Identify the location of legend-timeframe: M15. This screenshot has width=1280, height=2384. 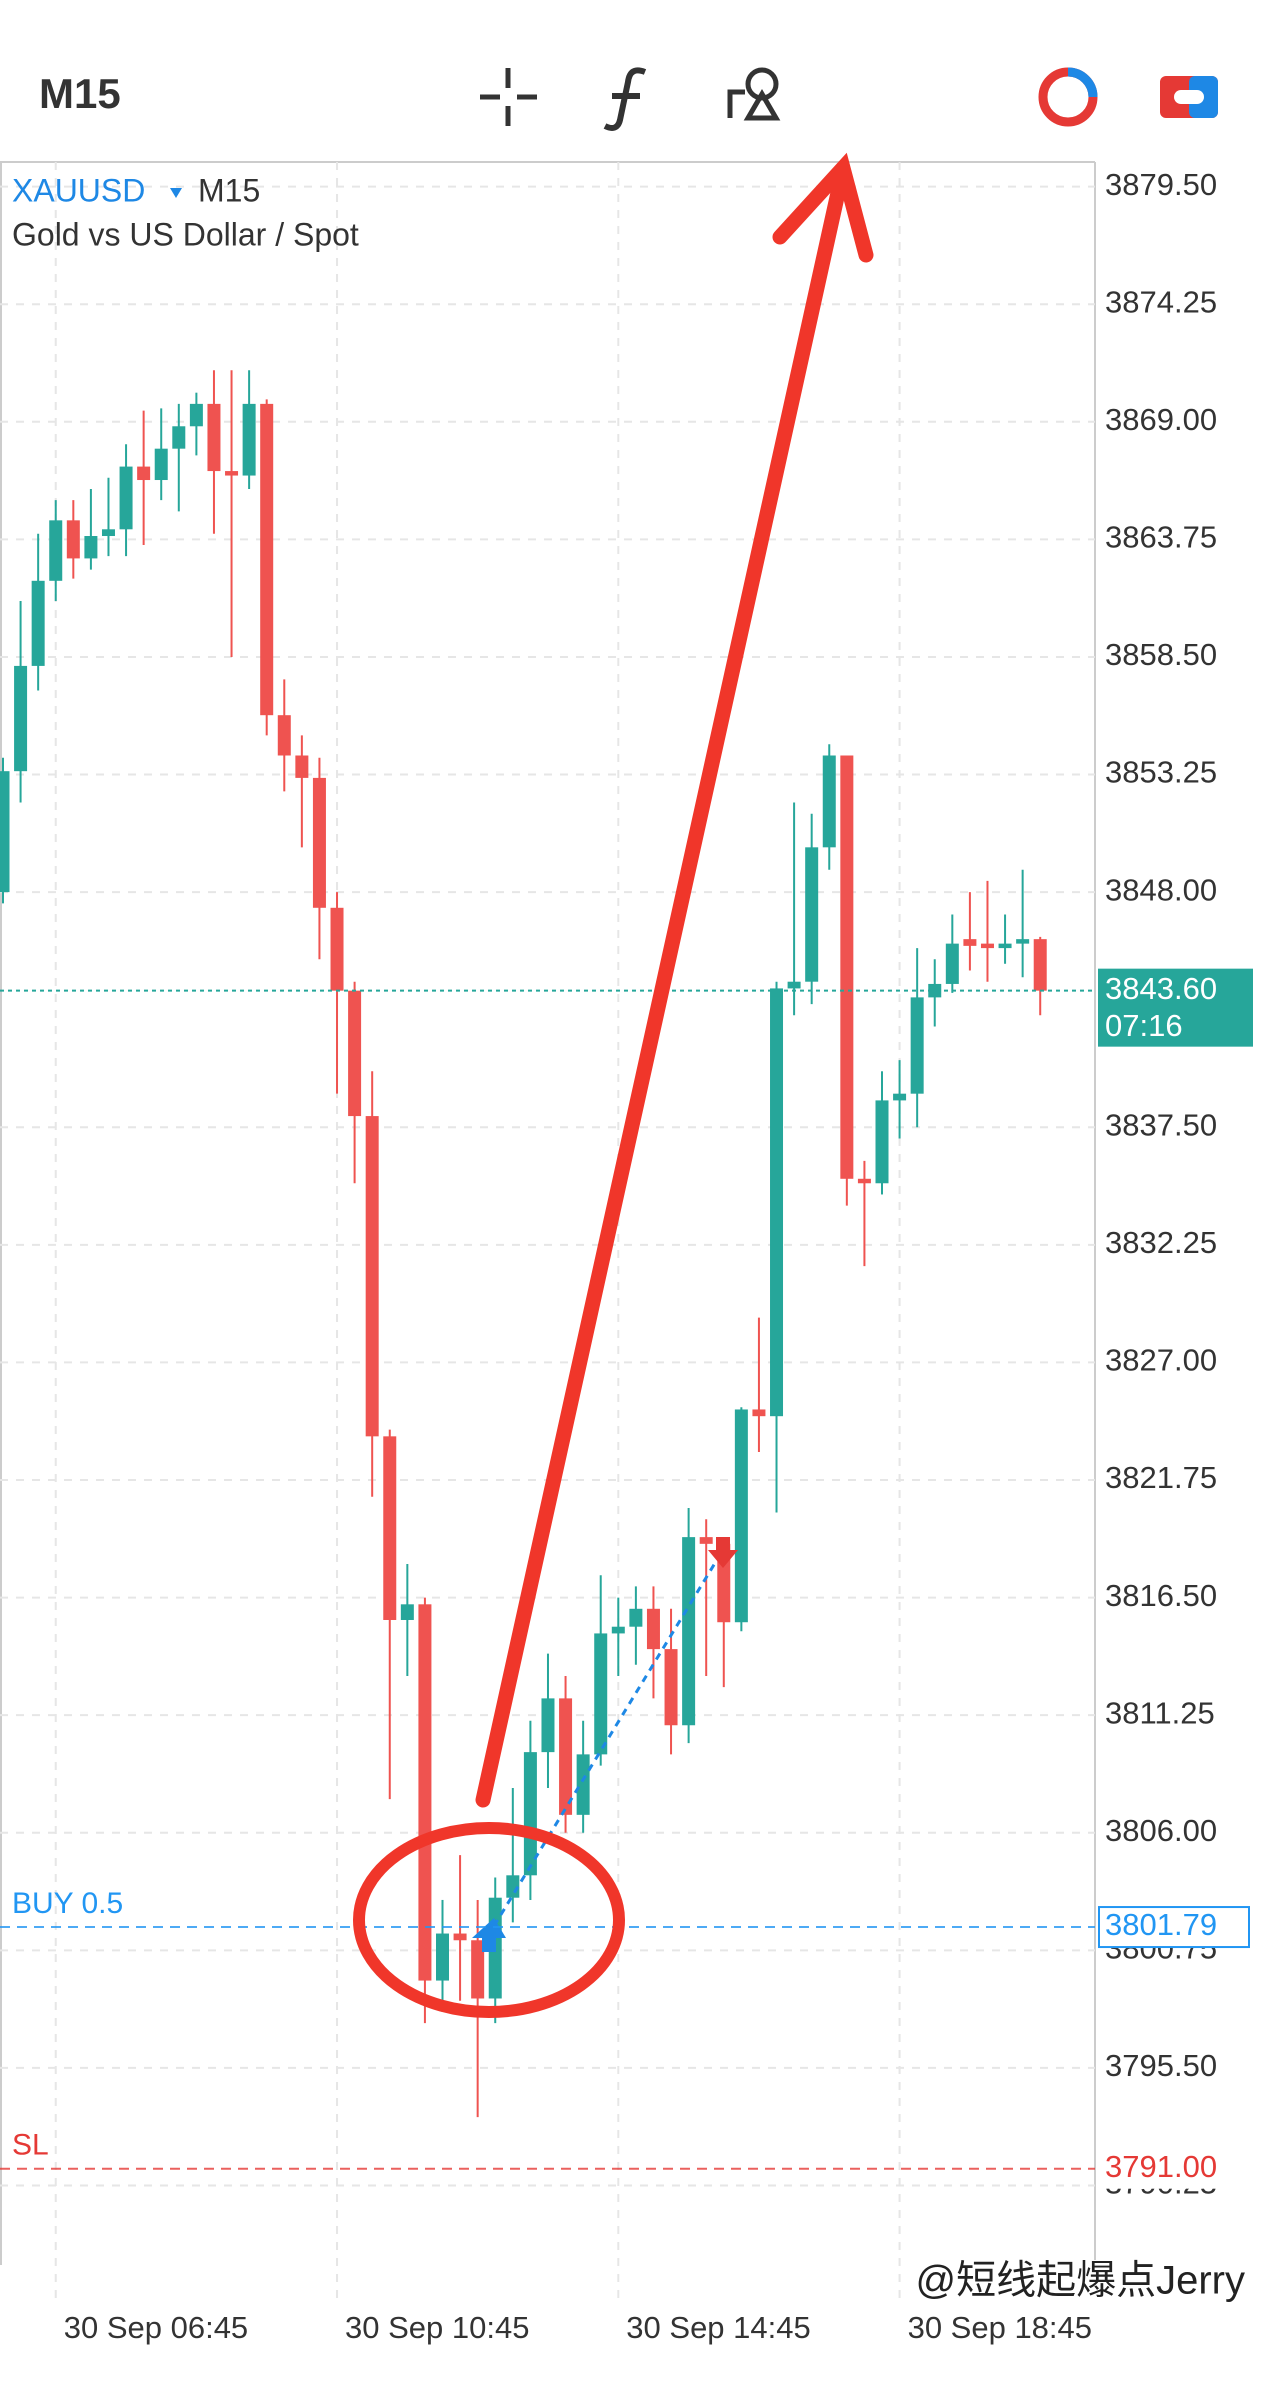
(229, 190).